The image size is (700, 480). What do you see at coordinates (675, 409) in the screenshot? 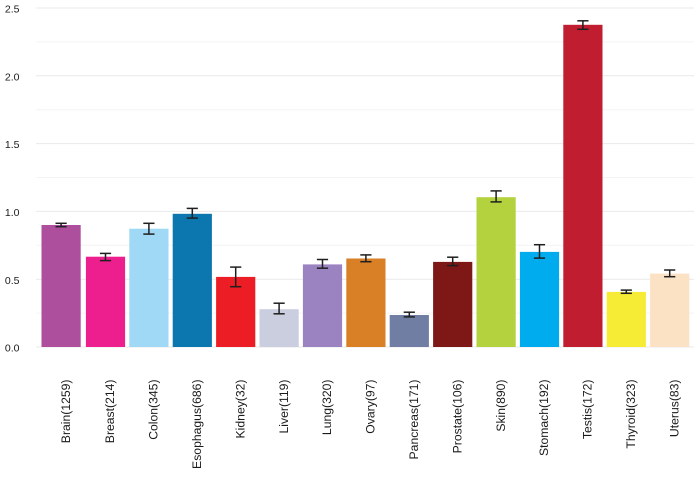
I see `svg-text: Uterus(83)` at bounding box center [675, 409].